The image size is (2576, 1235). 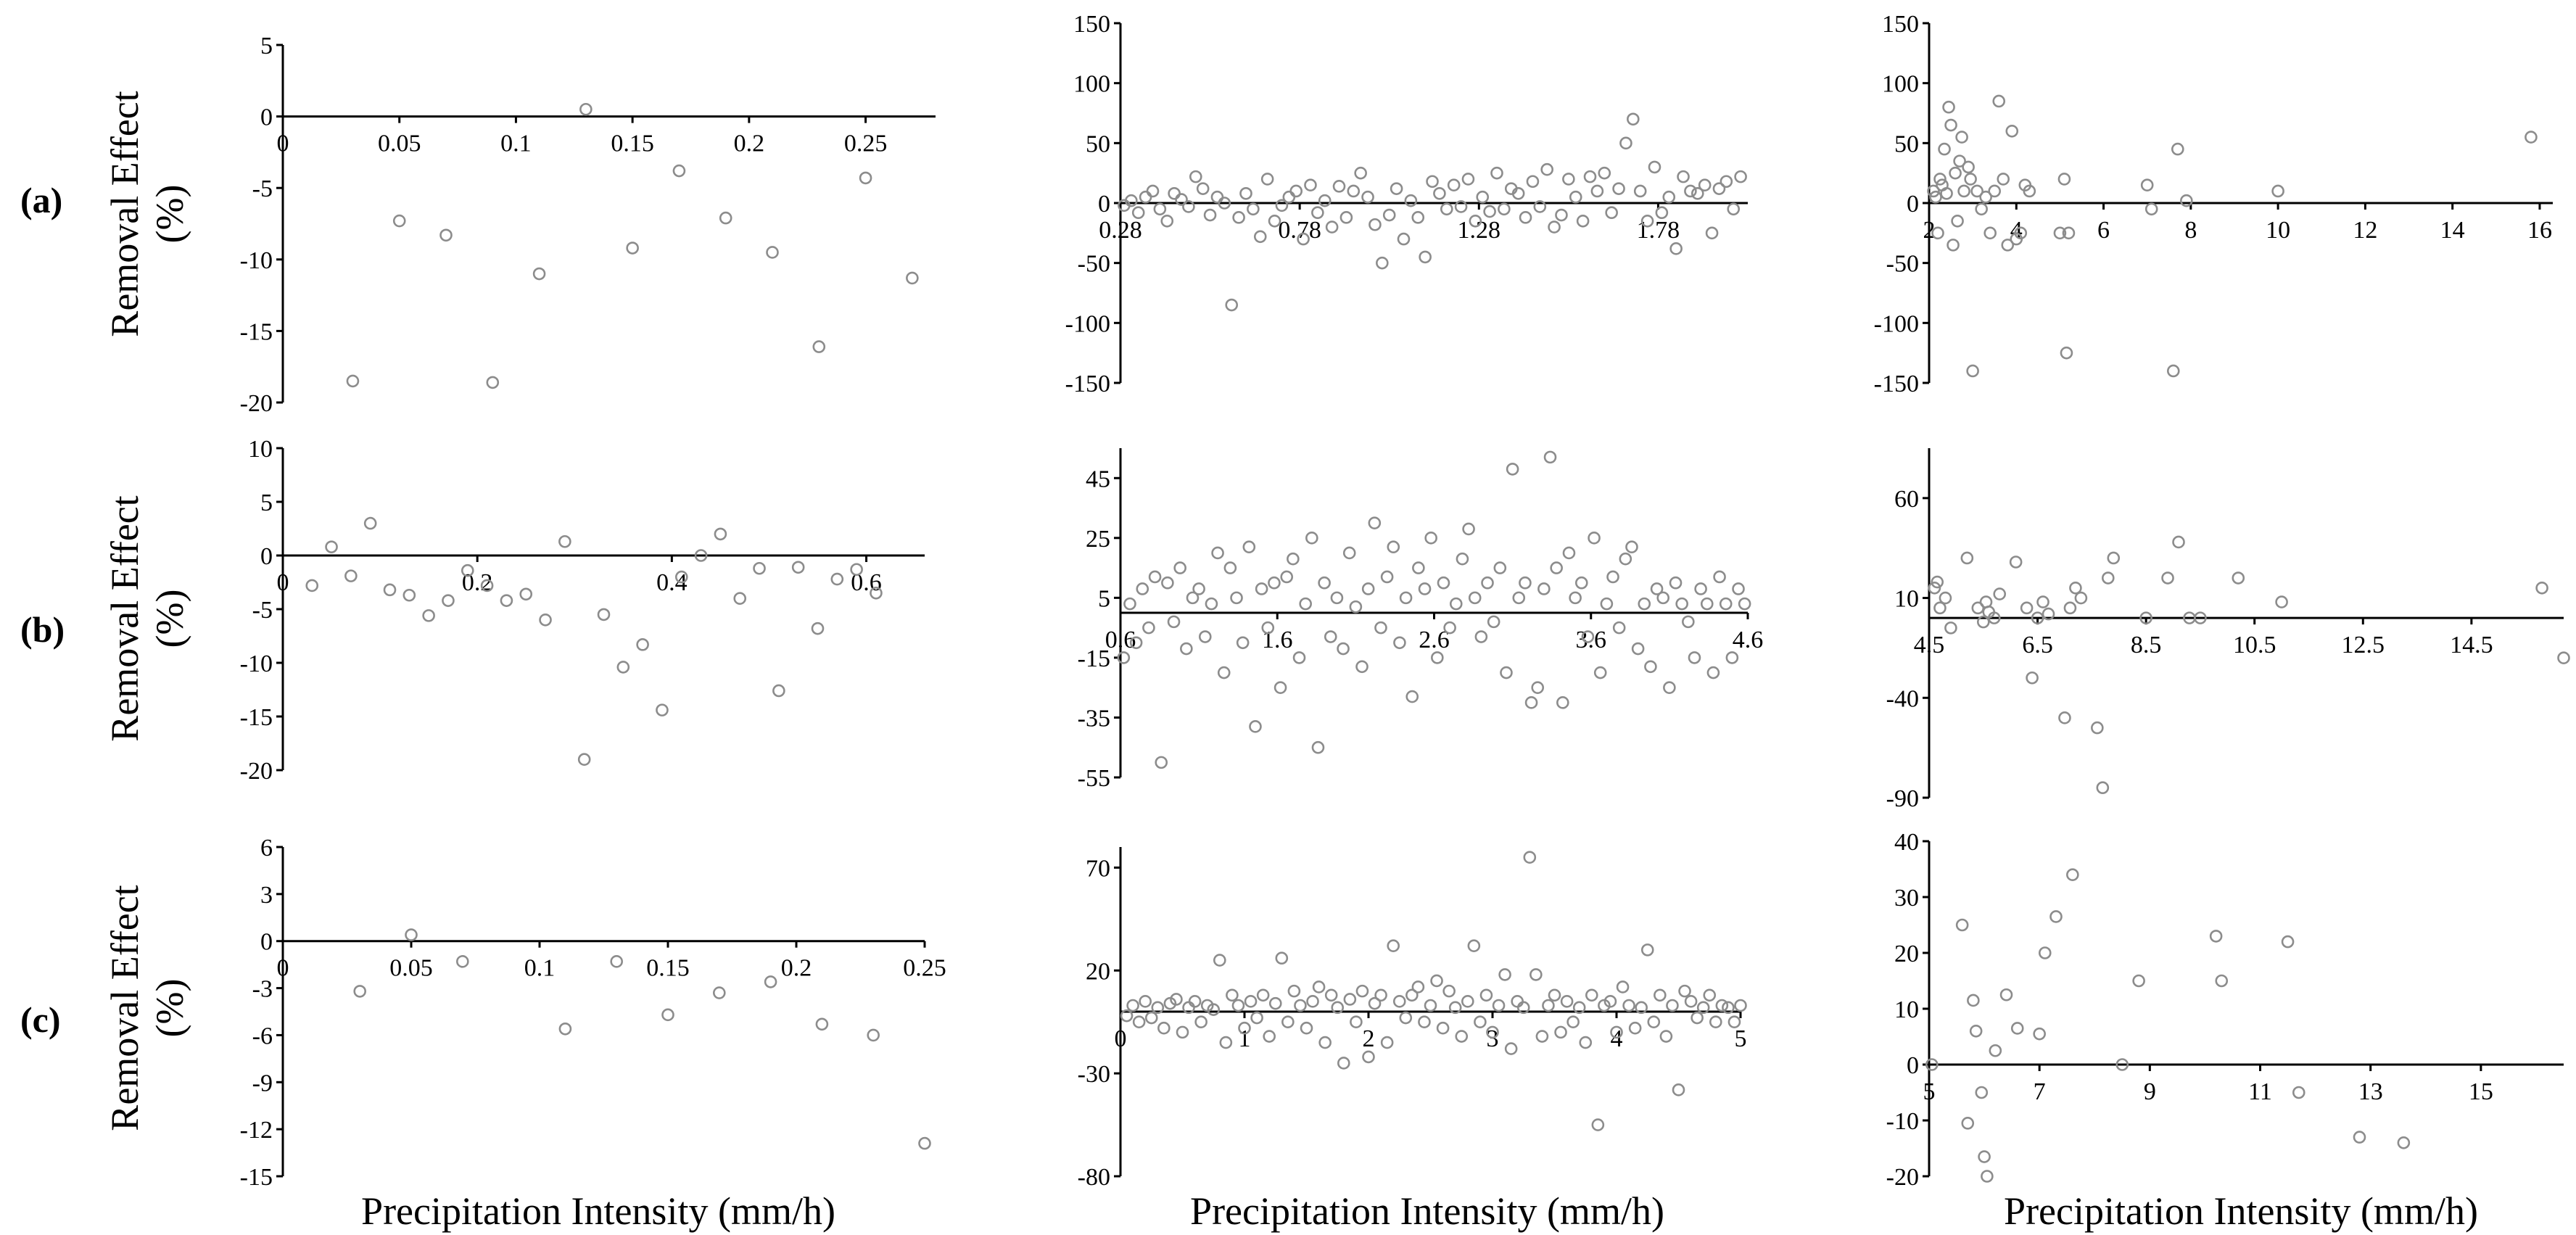 I want to click on y-tick-label: 40, so click(x=1906, y=842).